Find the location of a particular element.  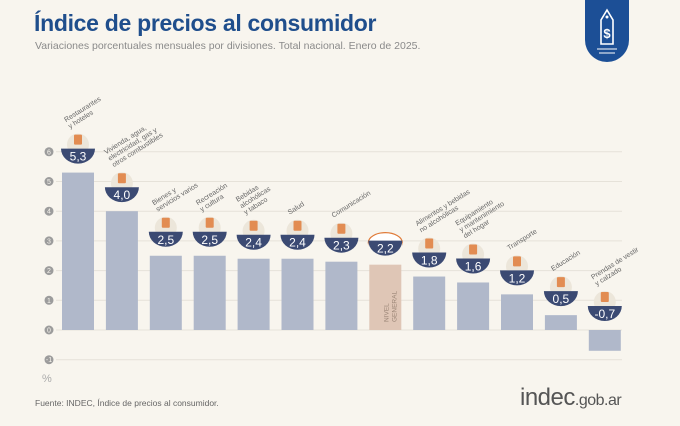

label-line: Educación is located at coordinates (566, 261).